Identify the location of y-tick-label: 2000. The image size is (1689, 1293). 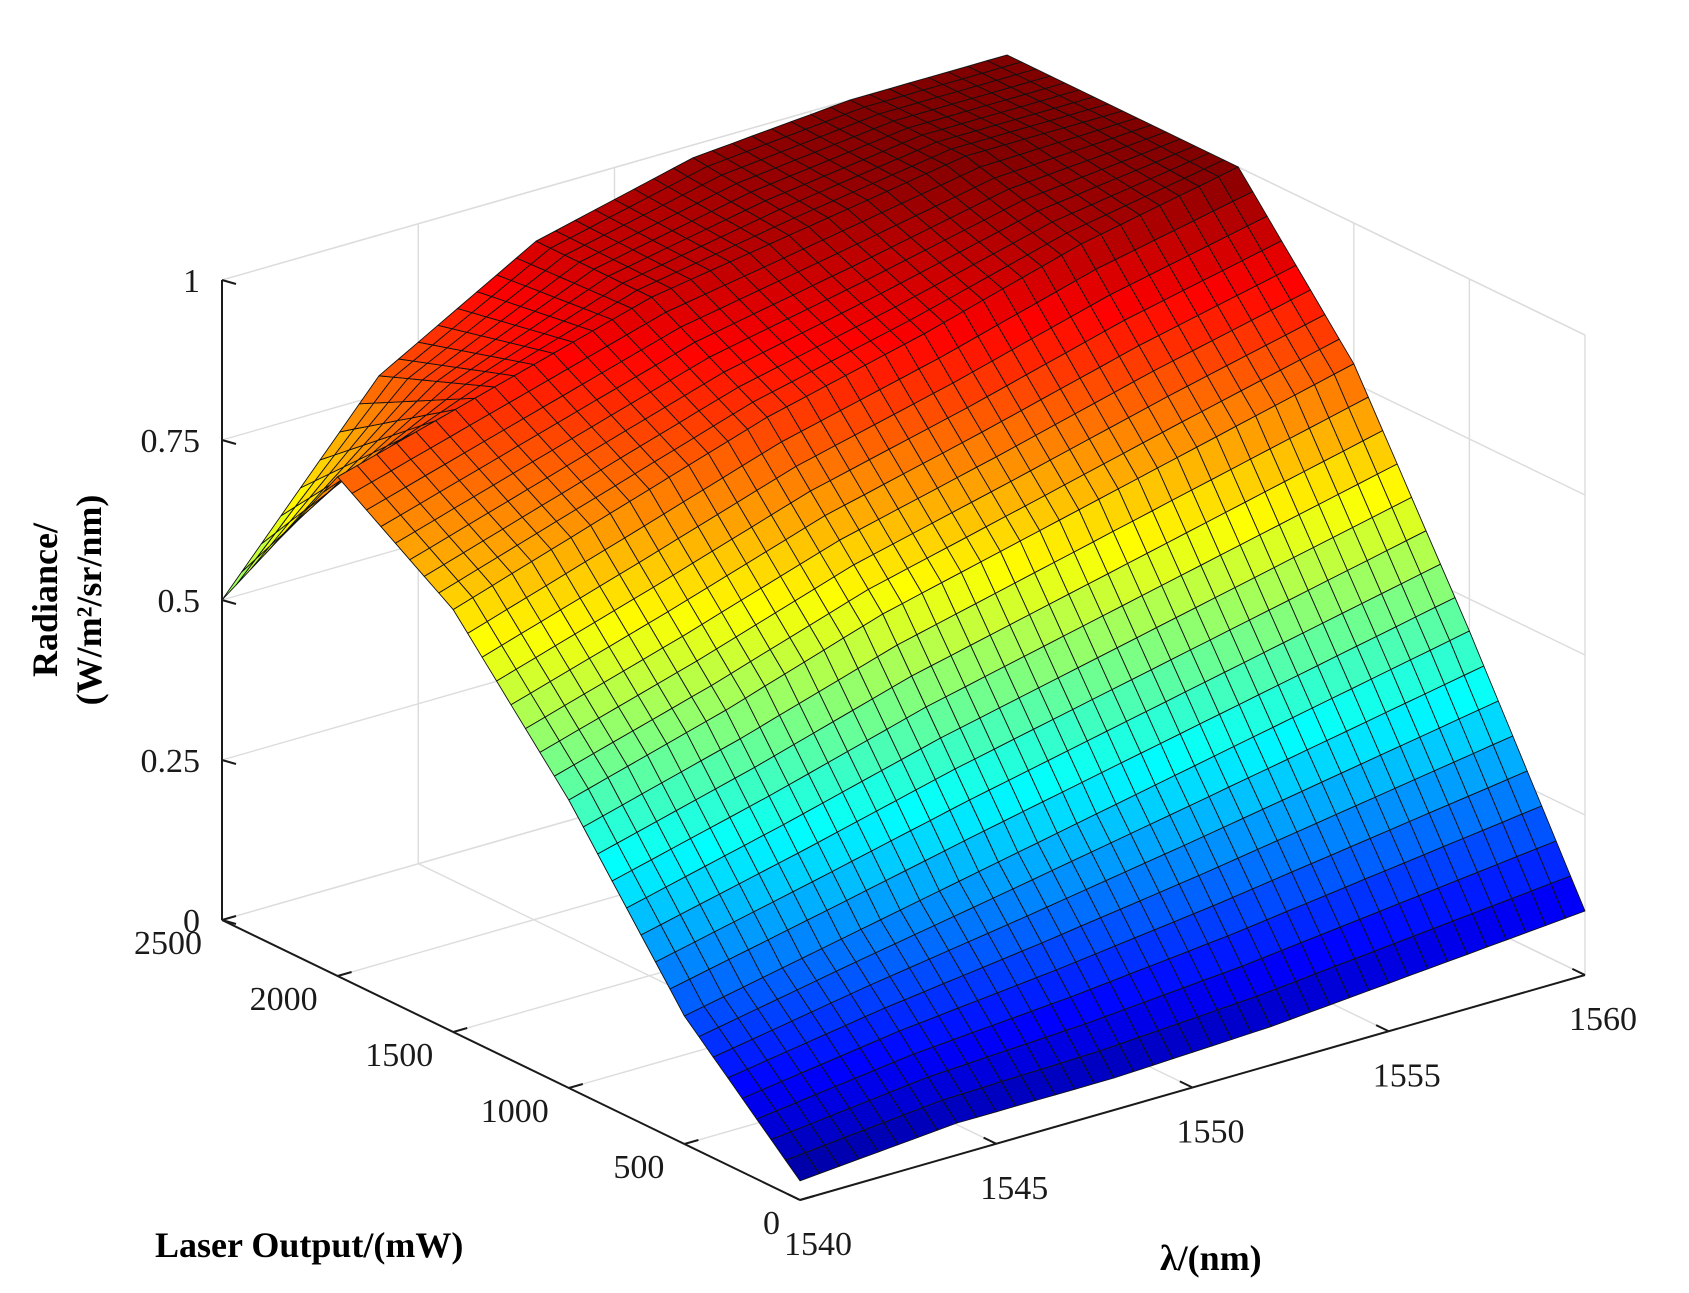
(284, 999).